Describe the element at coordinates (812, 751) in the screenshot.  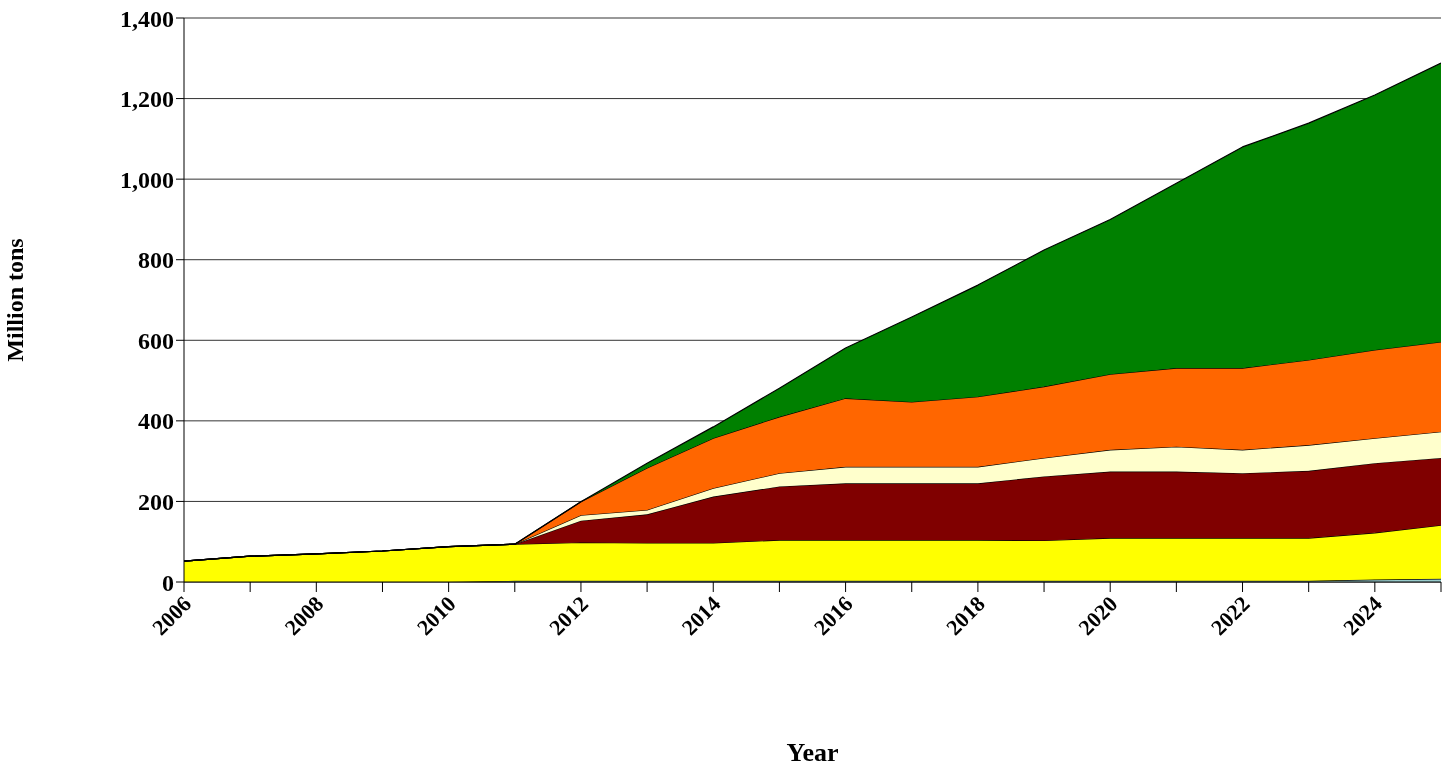
I see `x-axis-title: Year` at that location.